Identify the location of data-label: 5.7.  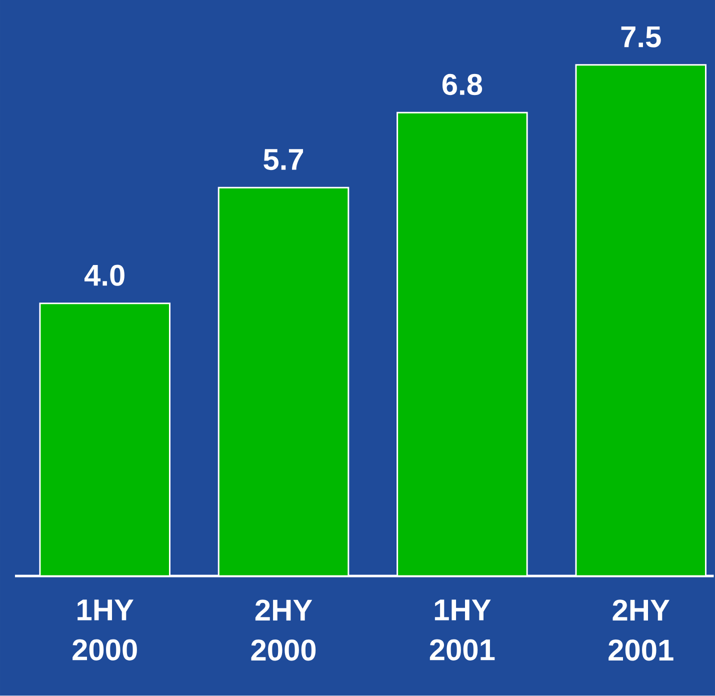
(284, 159).